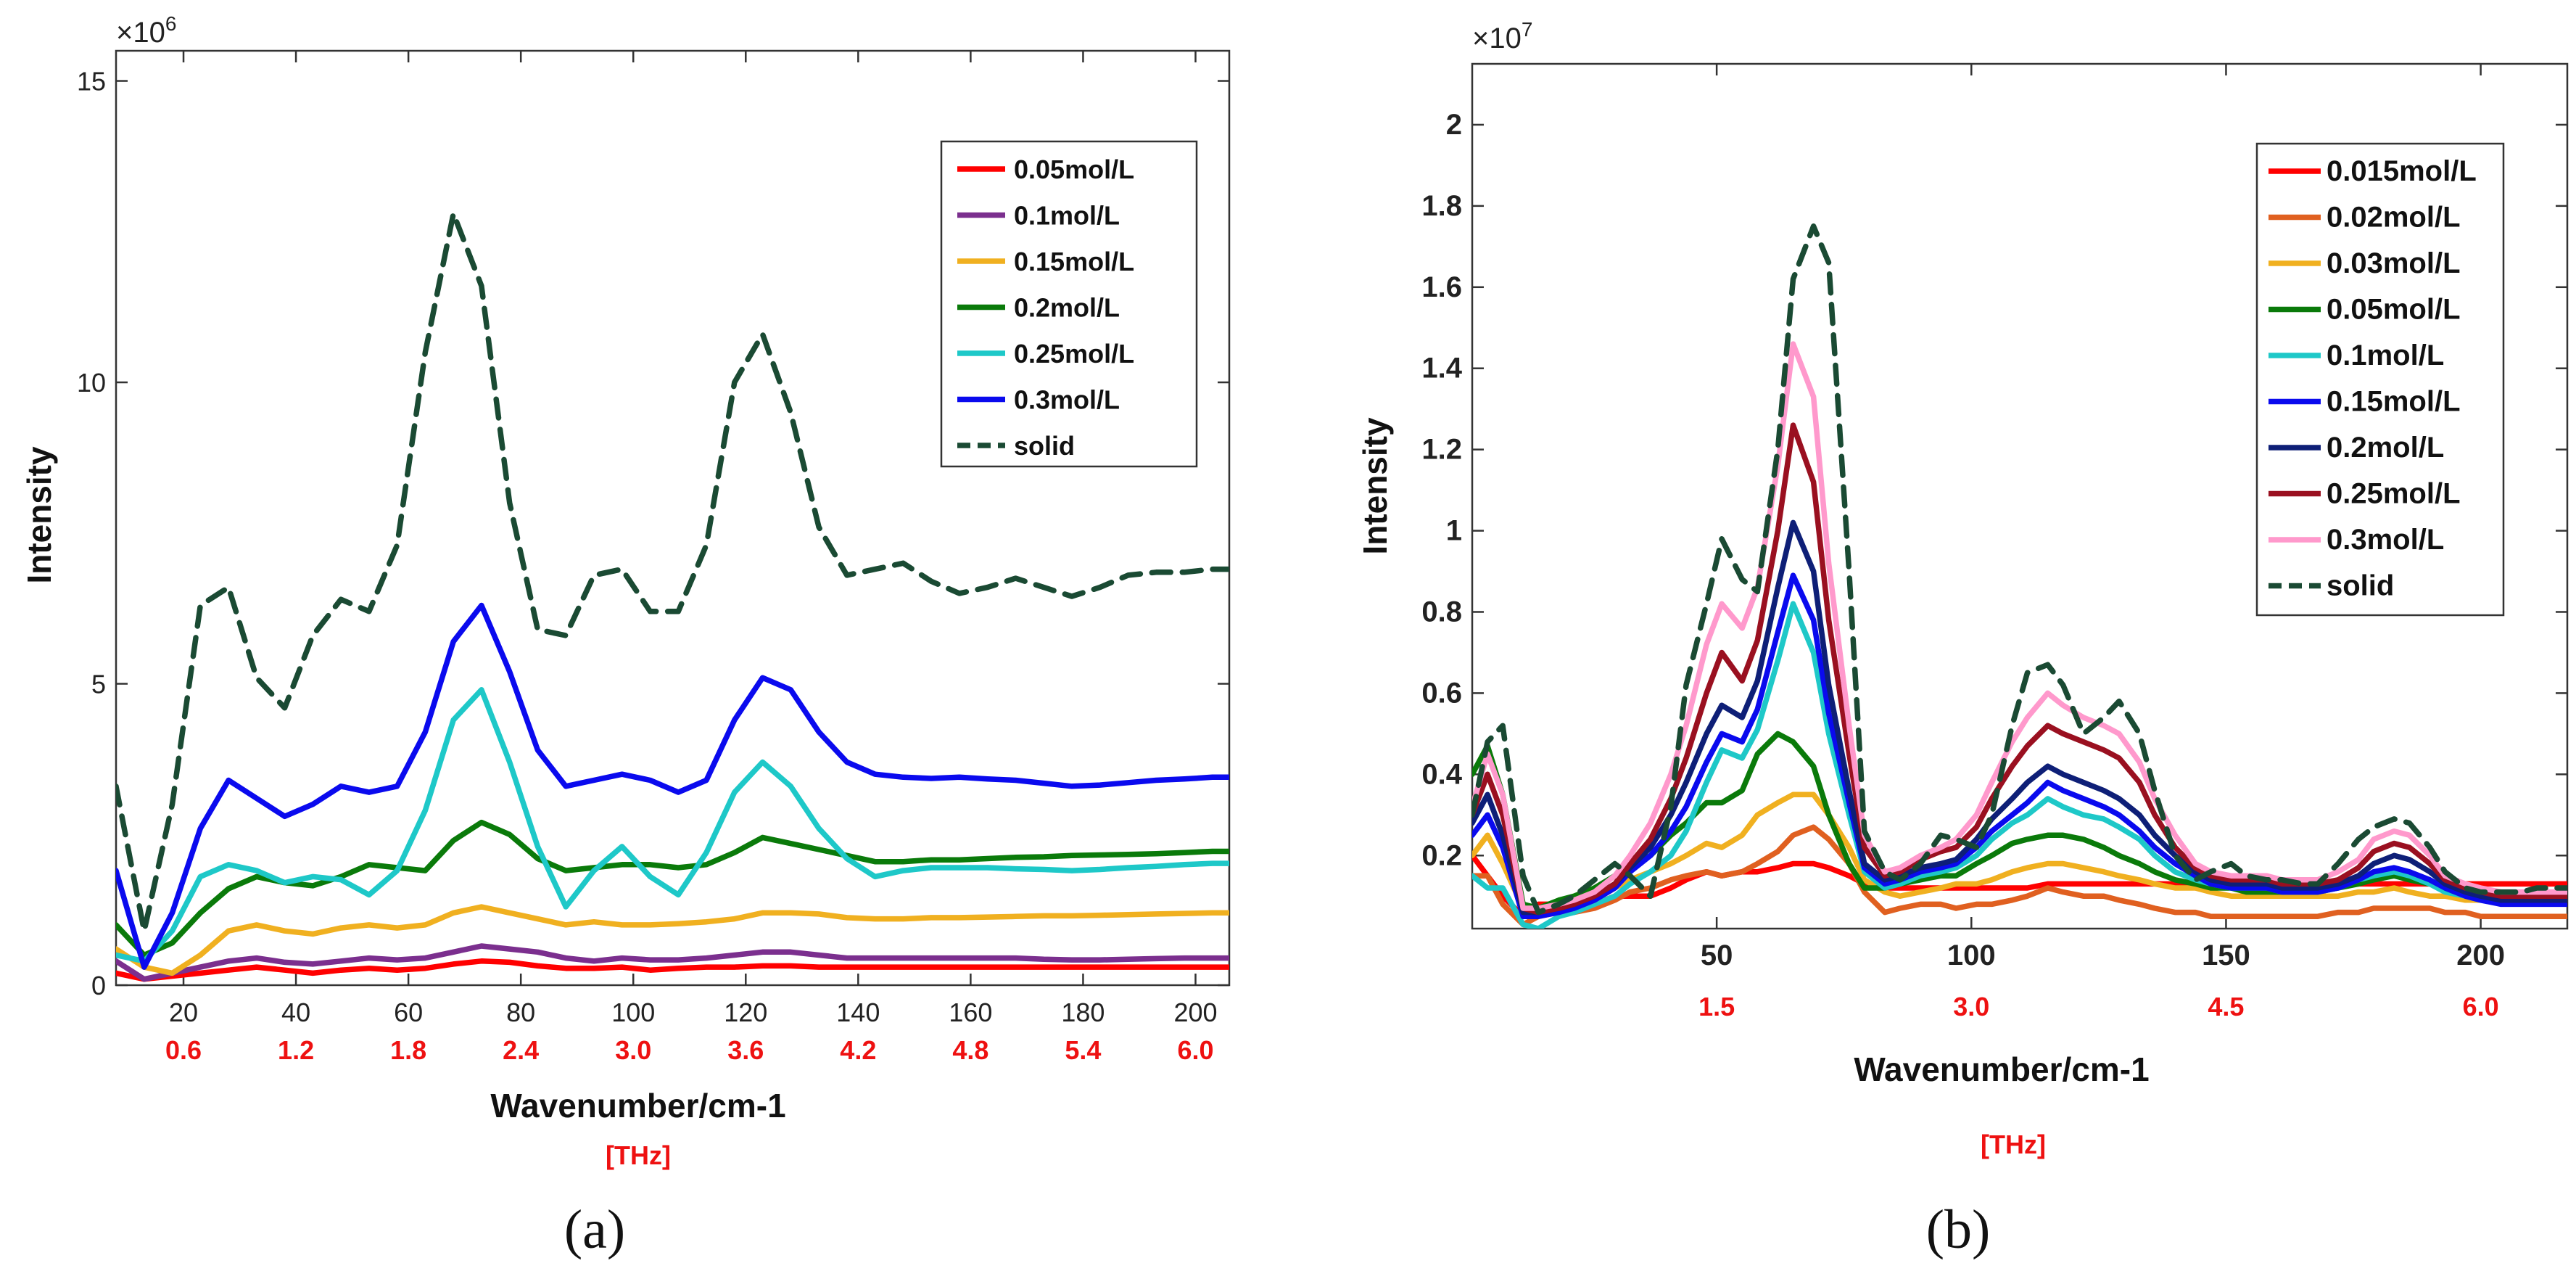  What do you see at coordinates (408, 1050) in the screenshot?
I see `thz-tick-label: 1.8` at bounding box center [408, 1050].